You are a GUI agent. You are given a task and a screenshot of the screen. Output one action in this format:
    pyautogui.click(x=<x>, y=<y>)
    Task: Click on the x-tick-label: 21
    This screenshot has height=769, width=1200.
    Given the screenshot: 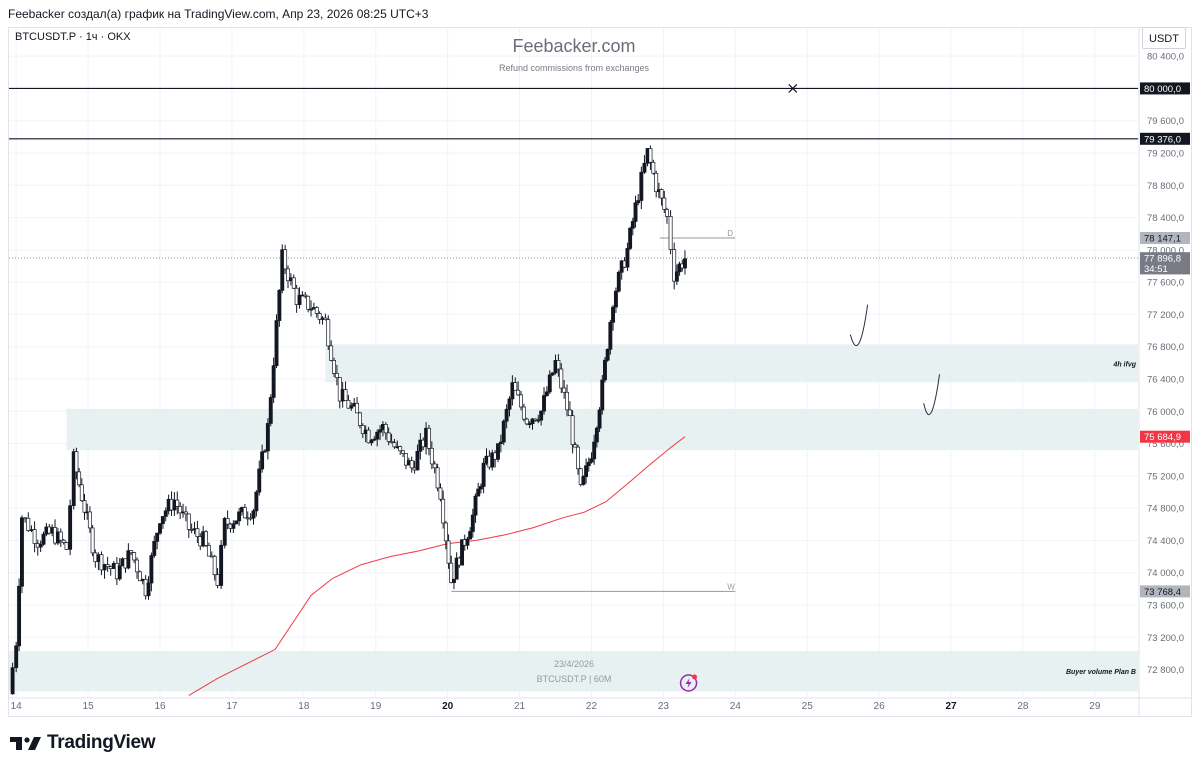 What is the action you would take?
    pyautogui.click(x=520, y=706)
    